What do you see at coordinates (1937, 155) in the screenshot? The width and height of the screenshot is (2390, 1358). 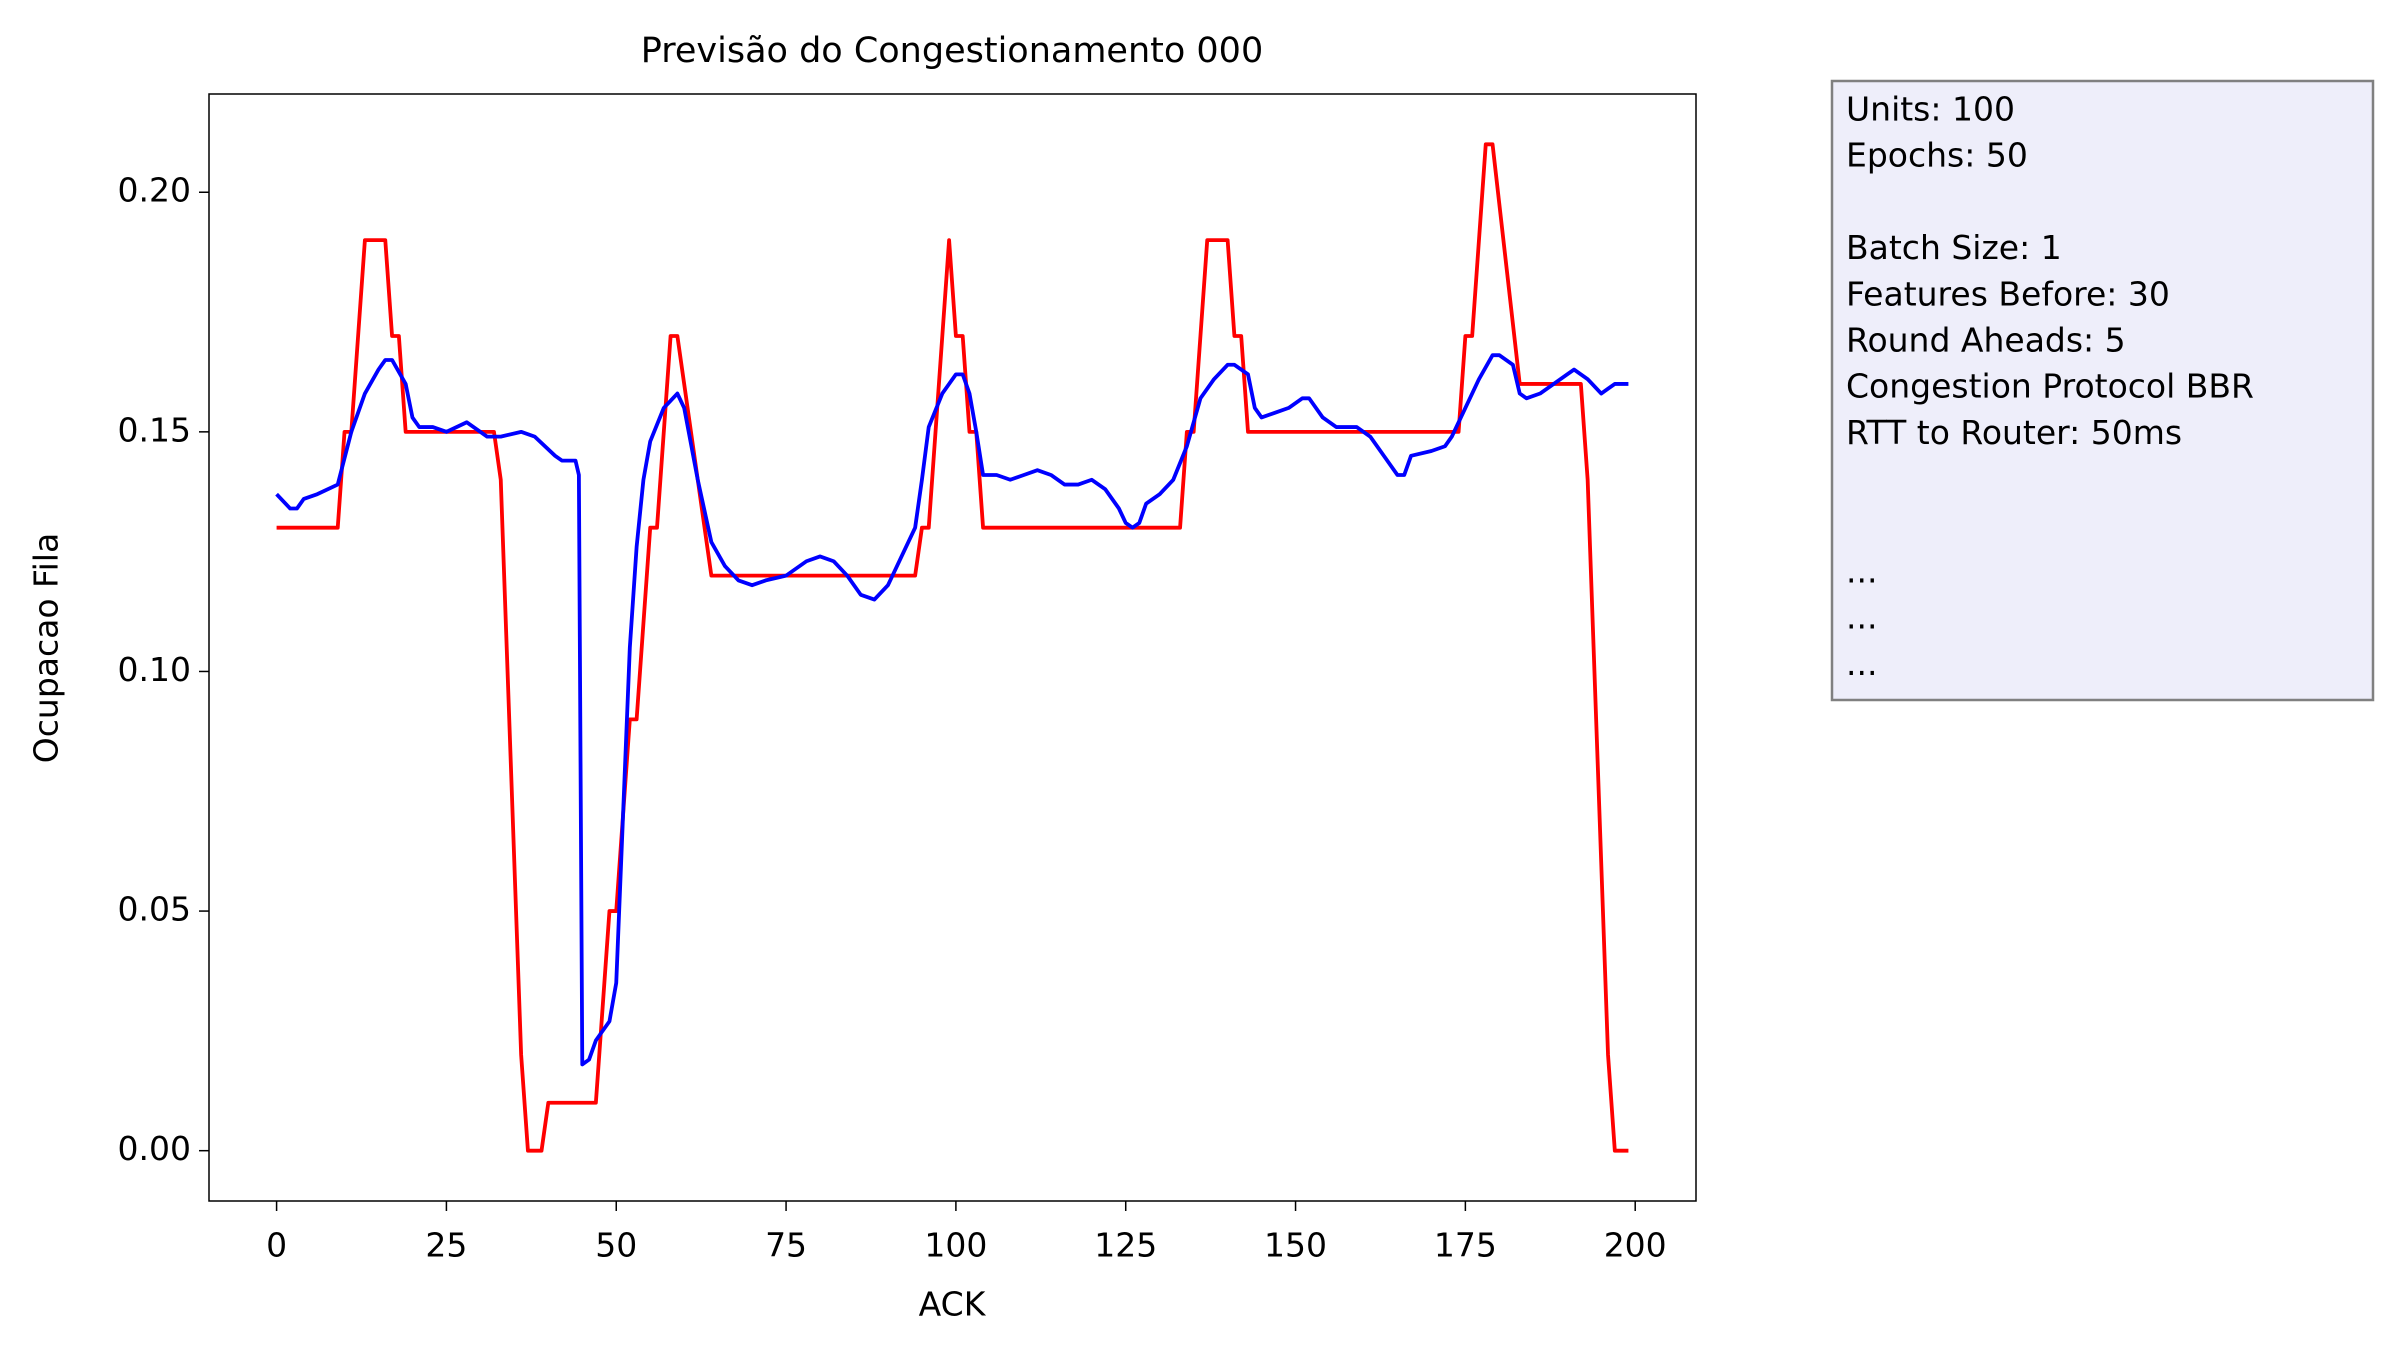 I see `info-line: Epochs: 50` at bounding box center [1937, 155].